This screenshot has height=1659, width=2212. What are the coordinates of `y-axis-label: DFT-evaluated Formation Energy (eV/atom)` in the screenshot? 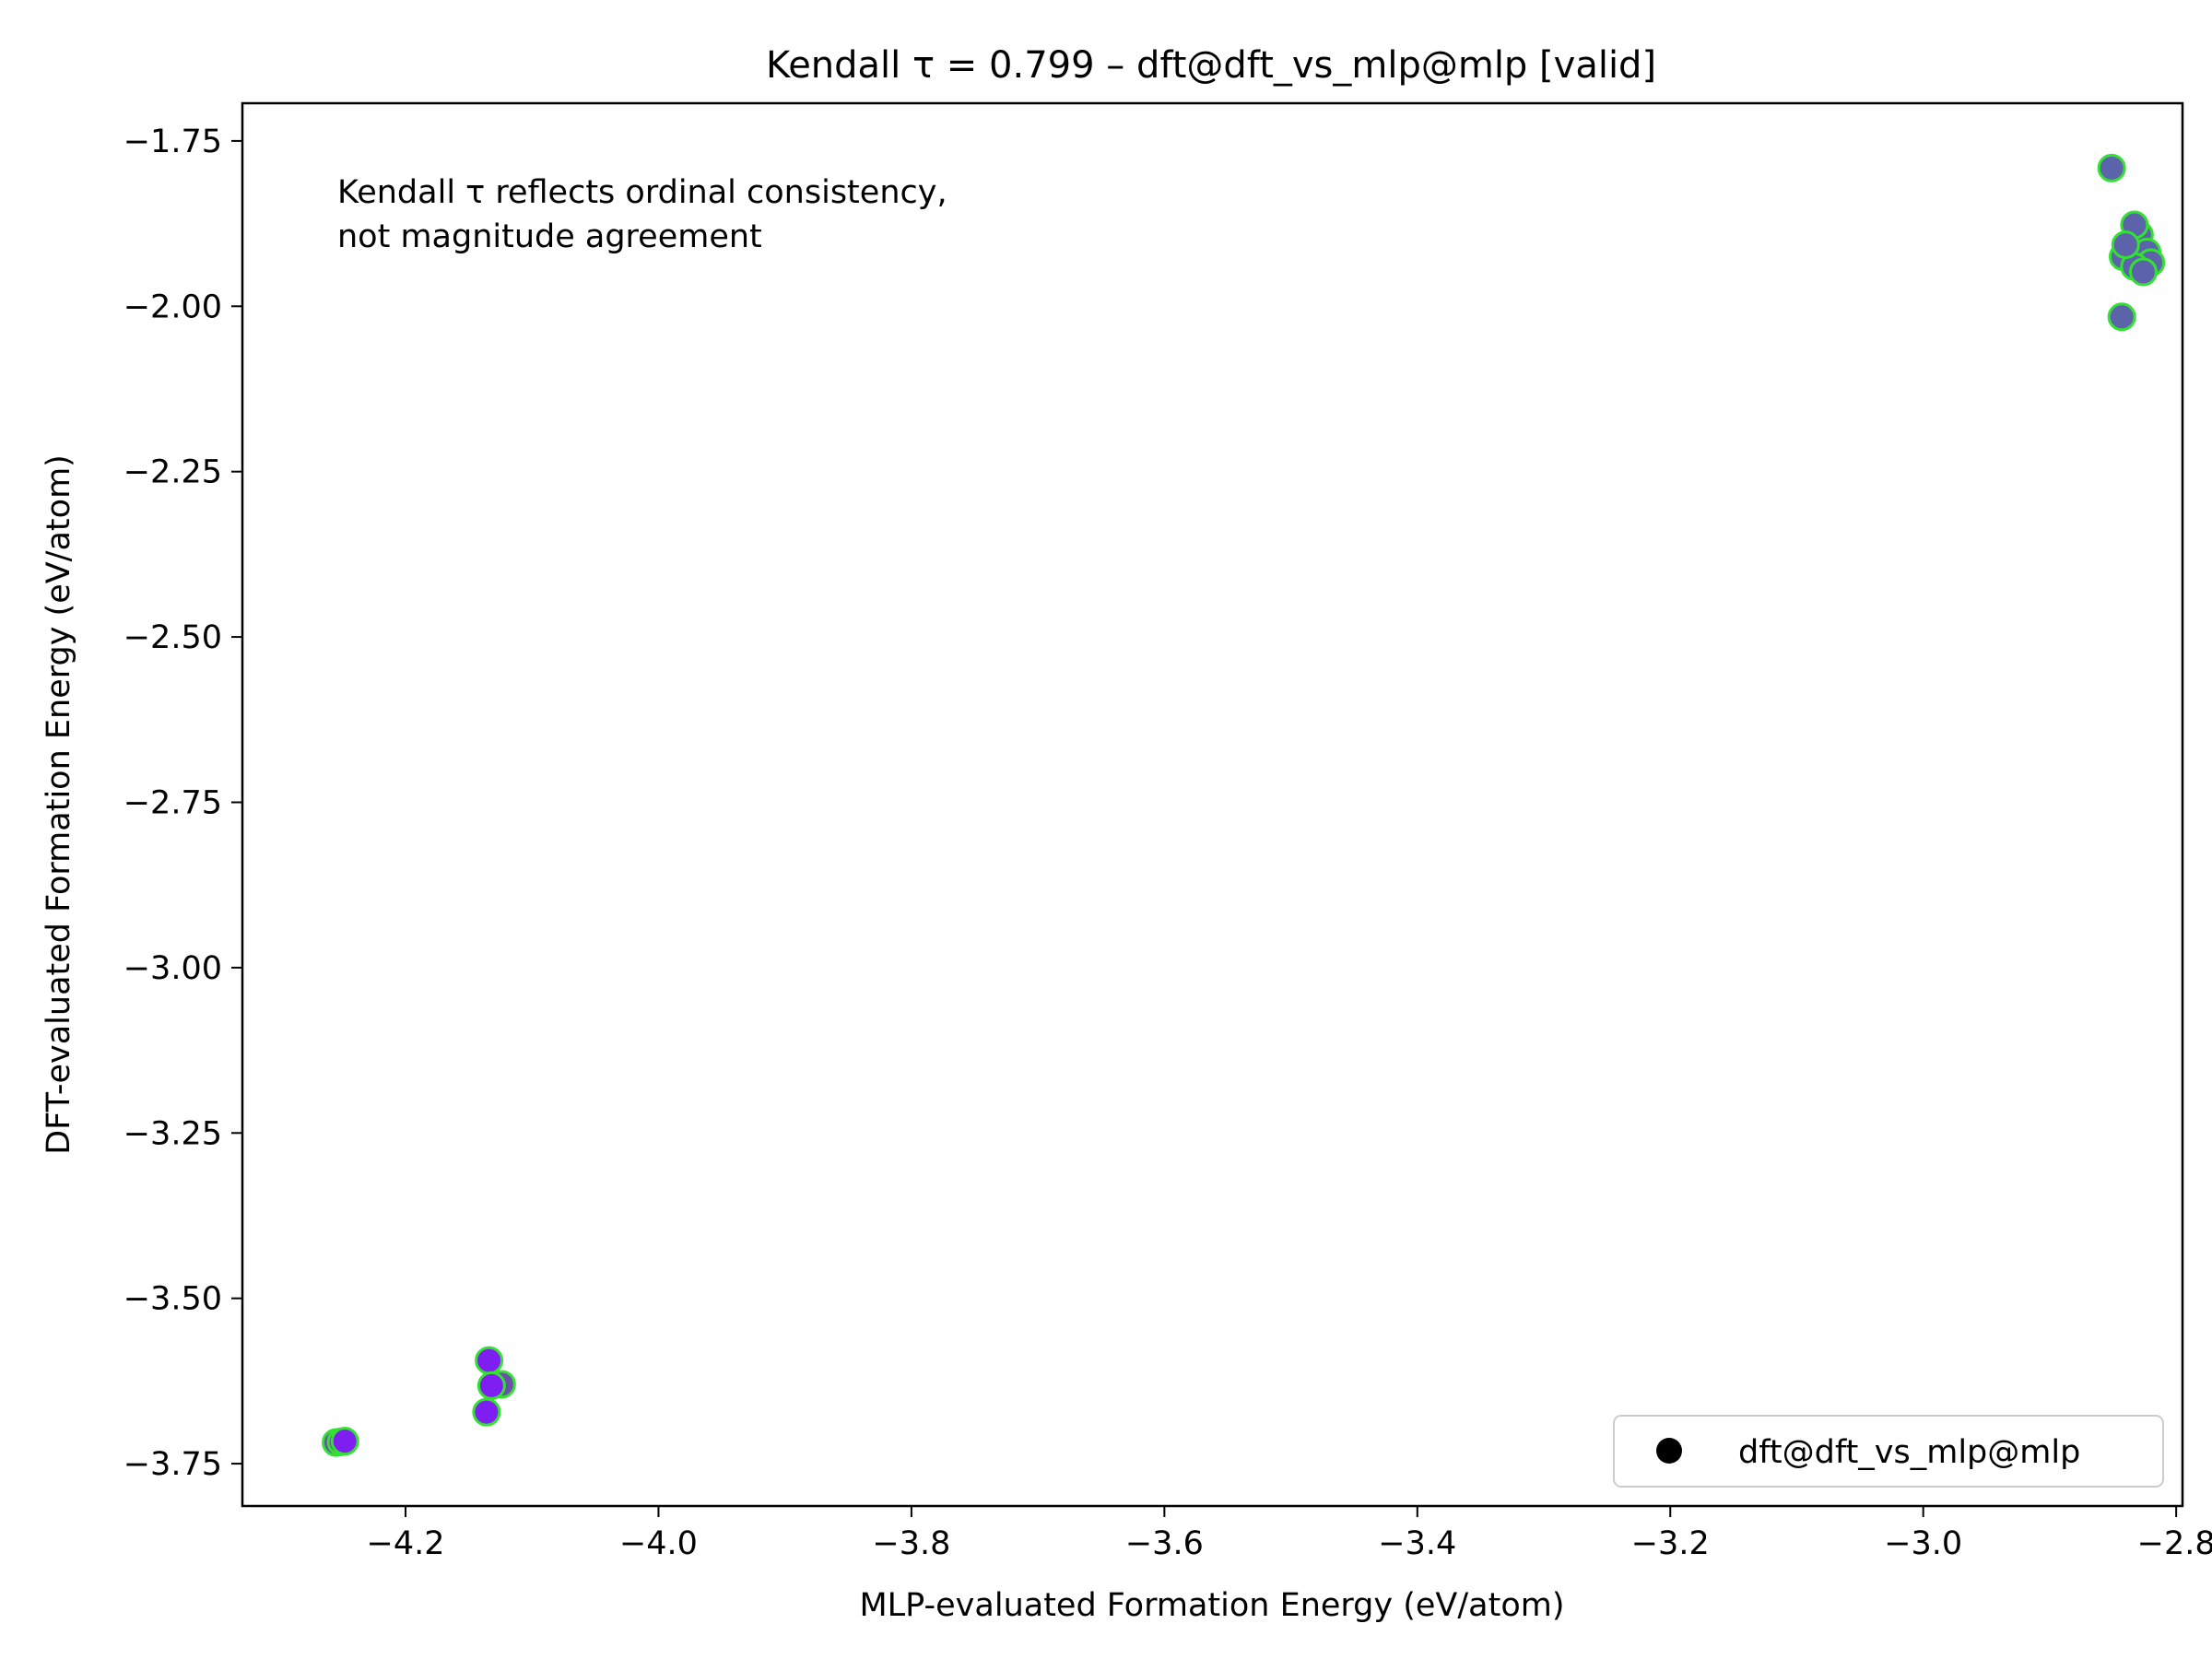 It's located at (59, 804).